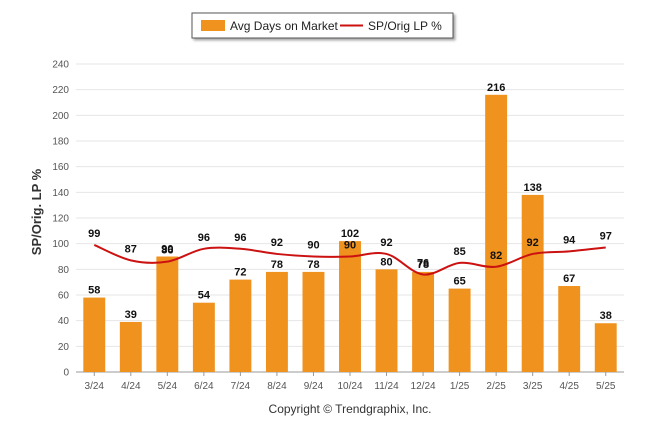  Describe the element at coordinates (459, 252) in the screenshot. I see `line-value-label: 85` at that location.